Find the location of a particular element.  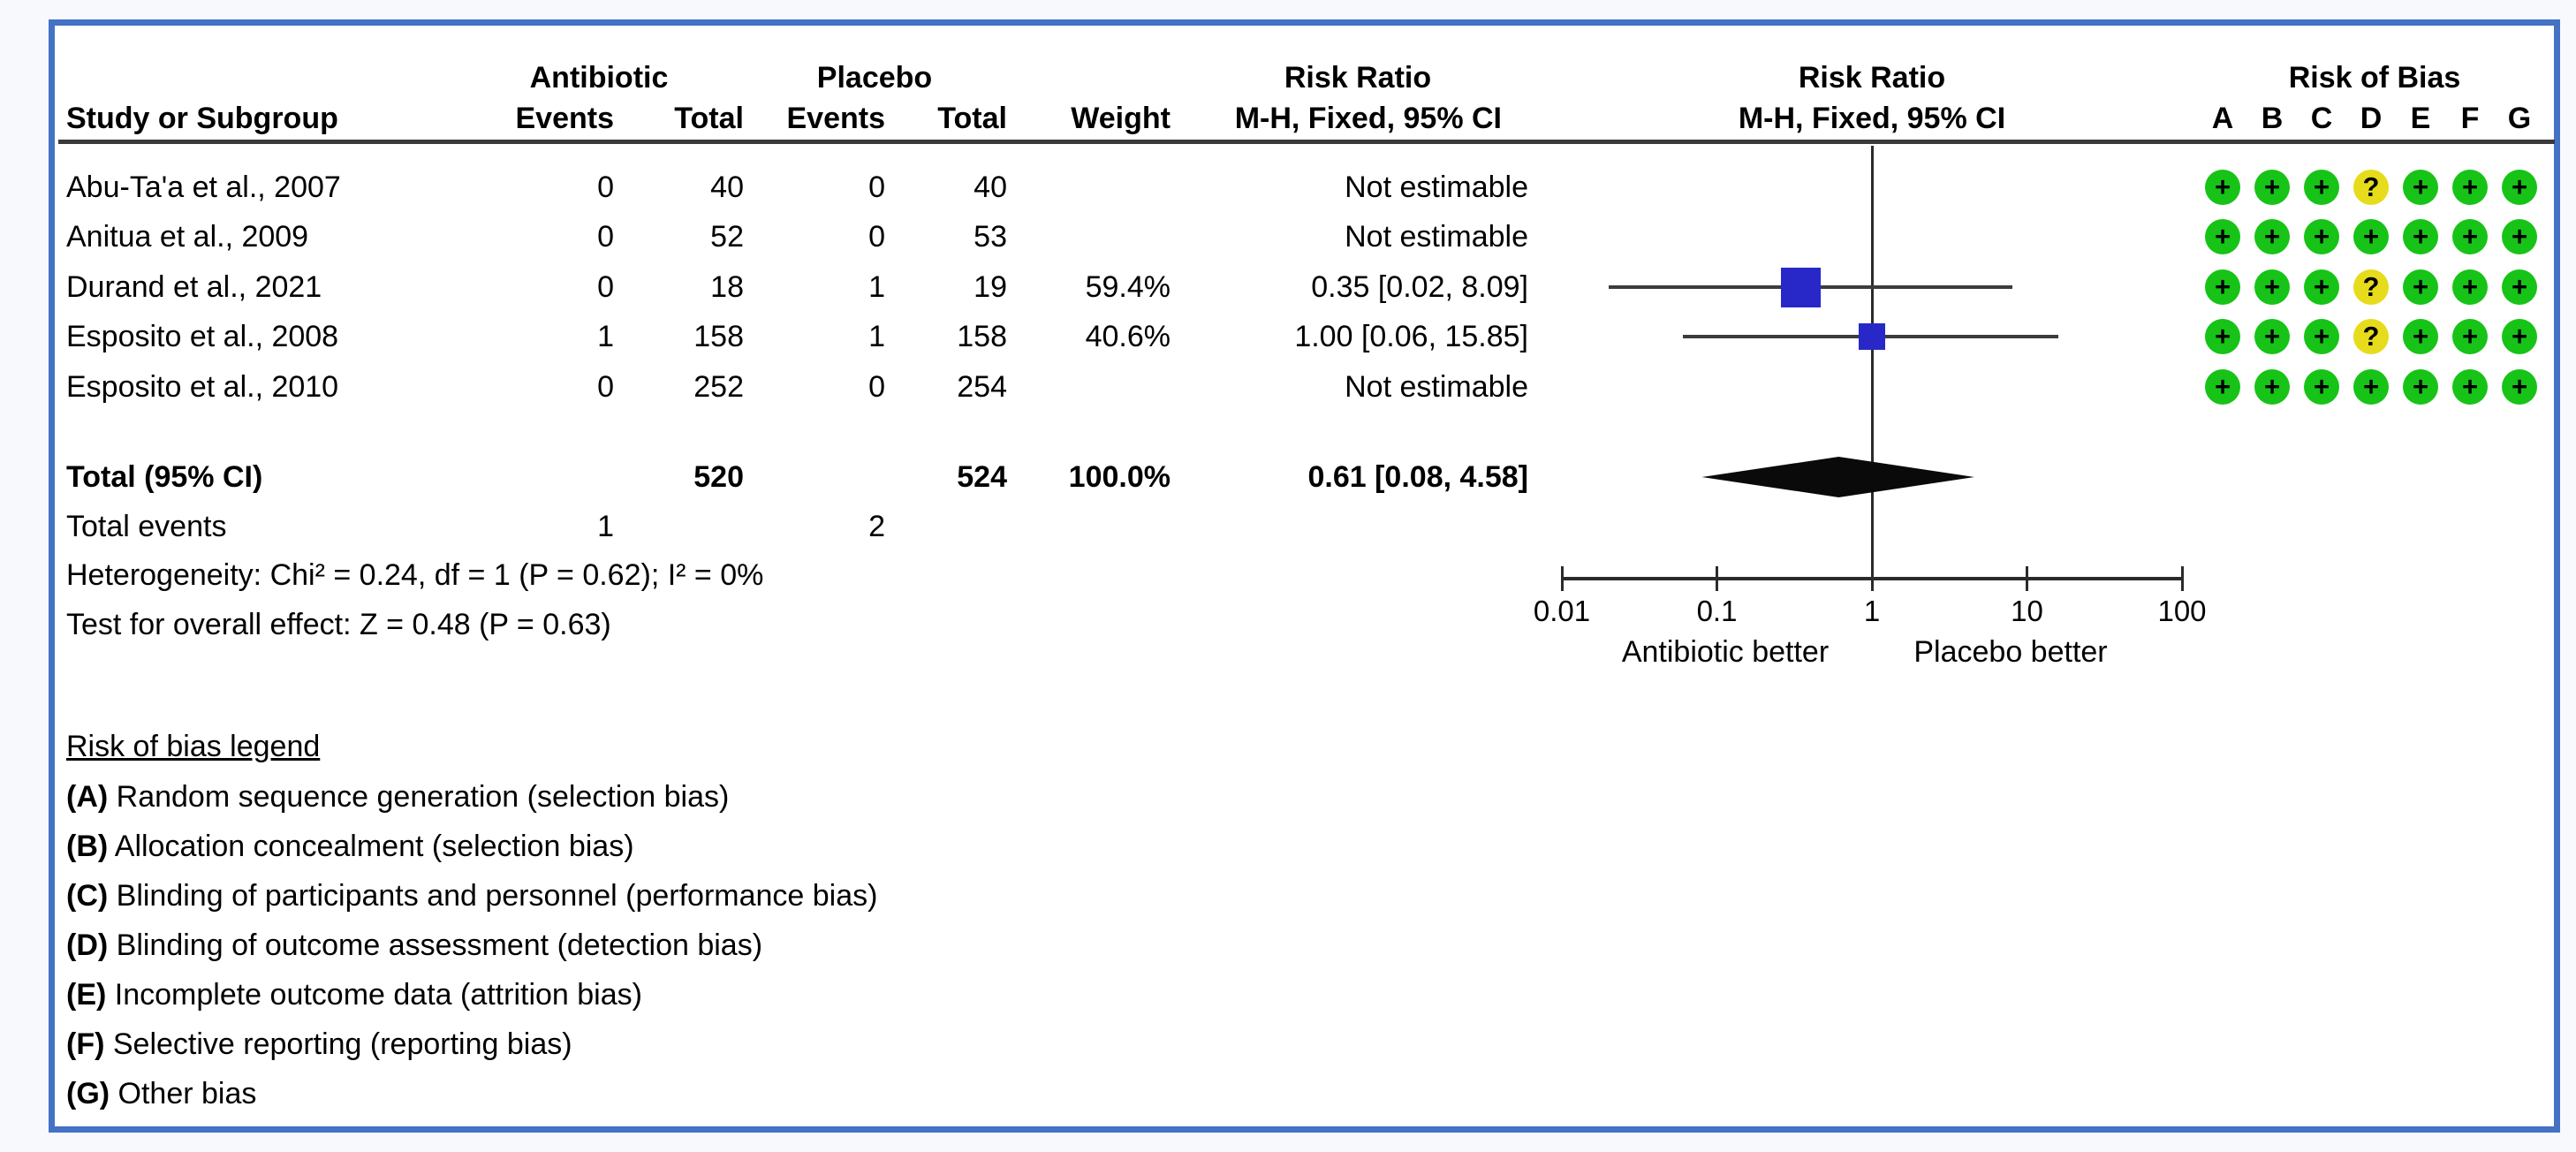

group-header-placebo: Placebo is located at coordinates (875, 78).